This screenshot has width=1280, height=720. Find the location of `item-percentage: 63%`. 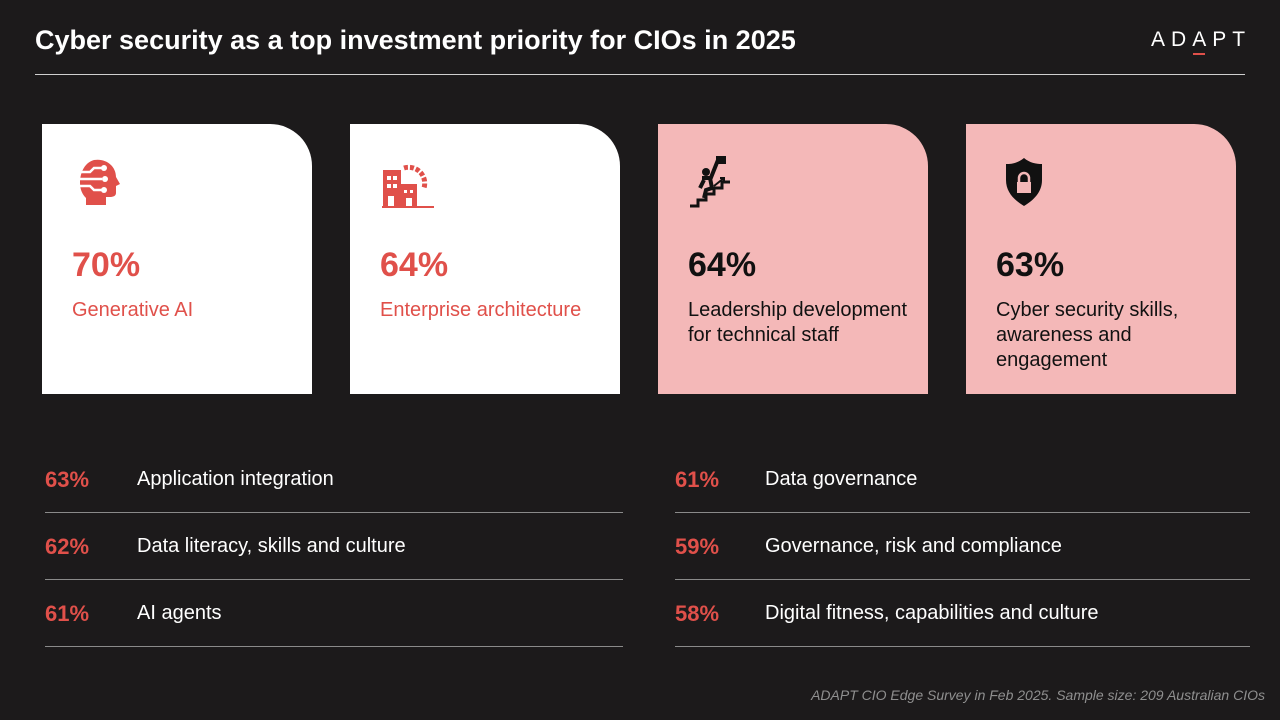

item-percentage: 63% is located at coordinates (67, 479).